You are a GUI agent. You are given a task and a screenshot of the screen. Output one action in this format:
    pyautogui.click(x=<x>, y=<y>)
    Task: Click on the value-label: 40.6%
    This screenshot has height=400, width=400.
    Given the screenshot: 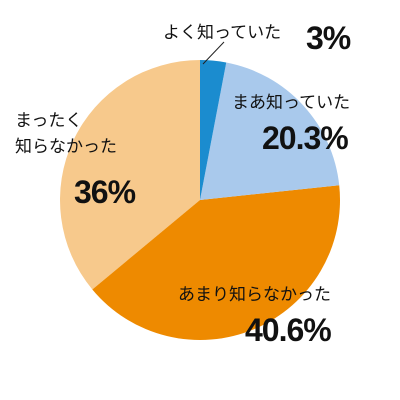 What is the action you would take?
    pyautogui.click(x=288, y=330)
    